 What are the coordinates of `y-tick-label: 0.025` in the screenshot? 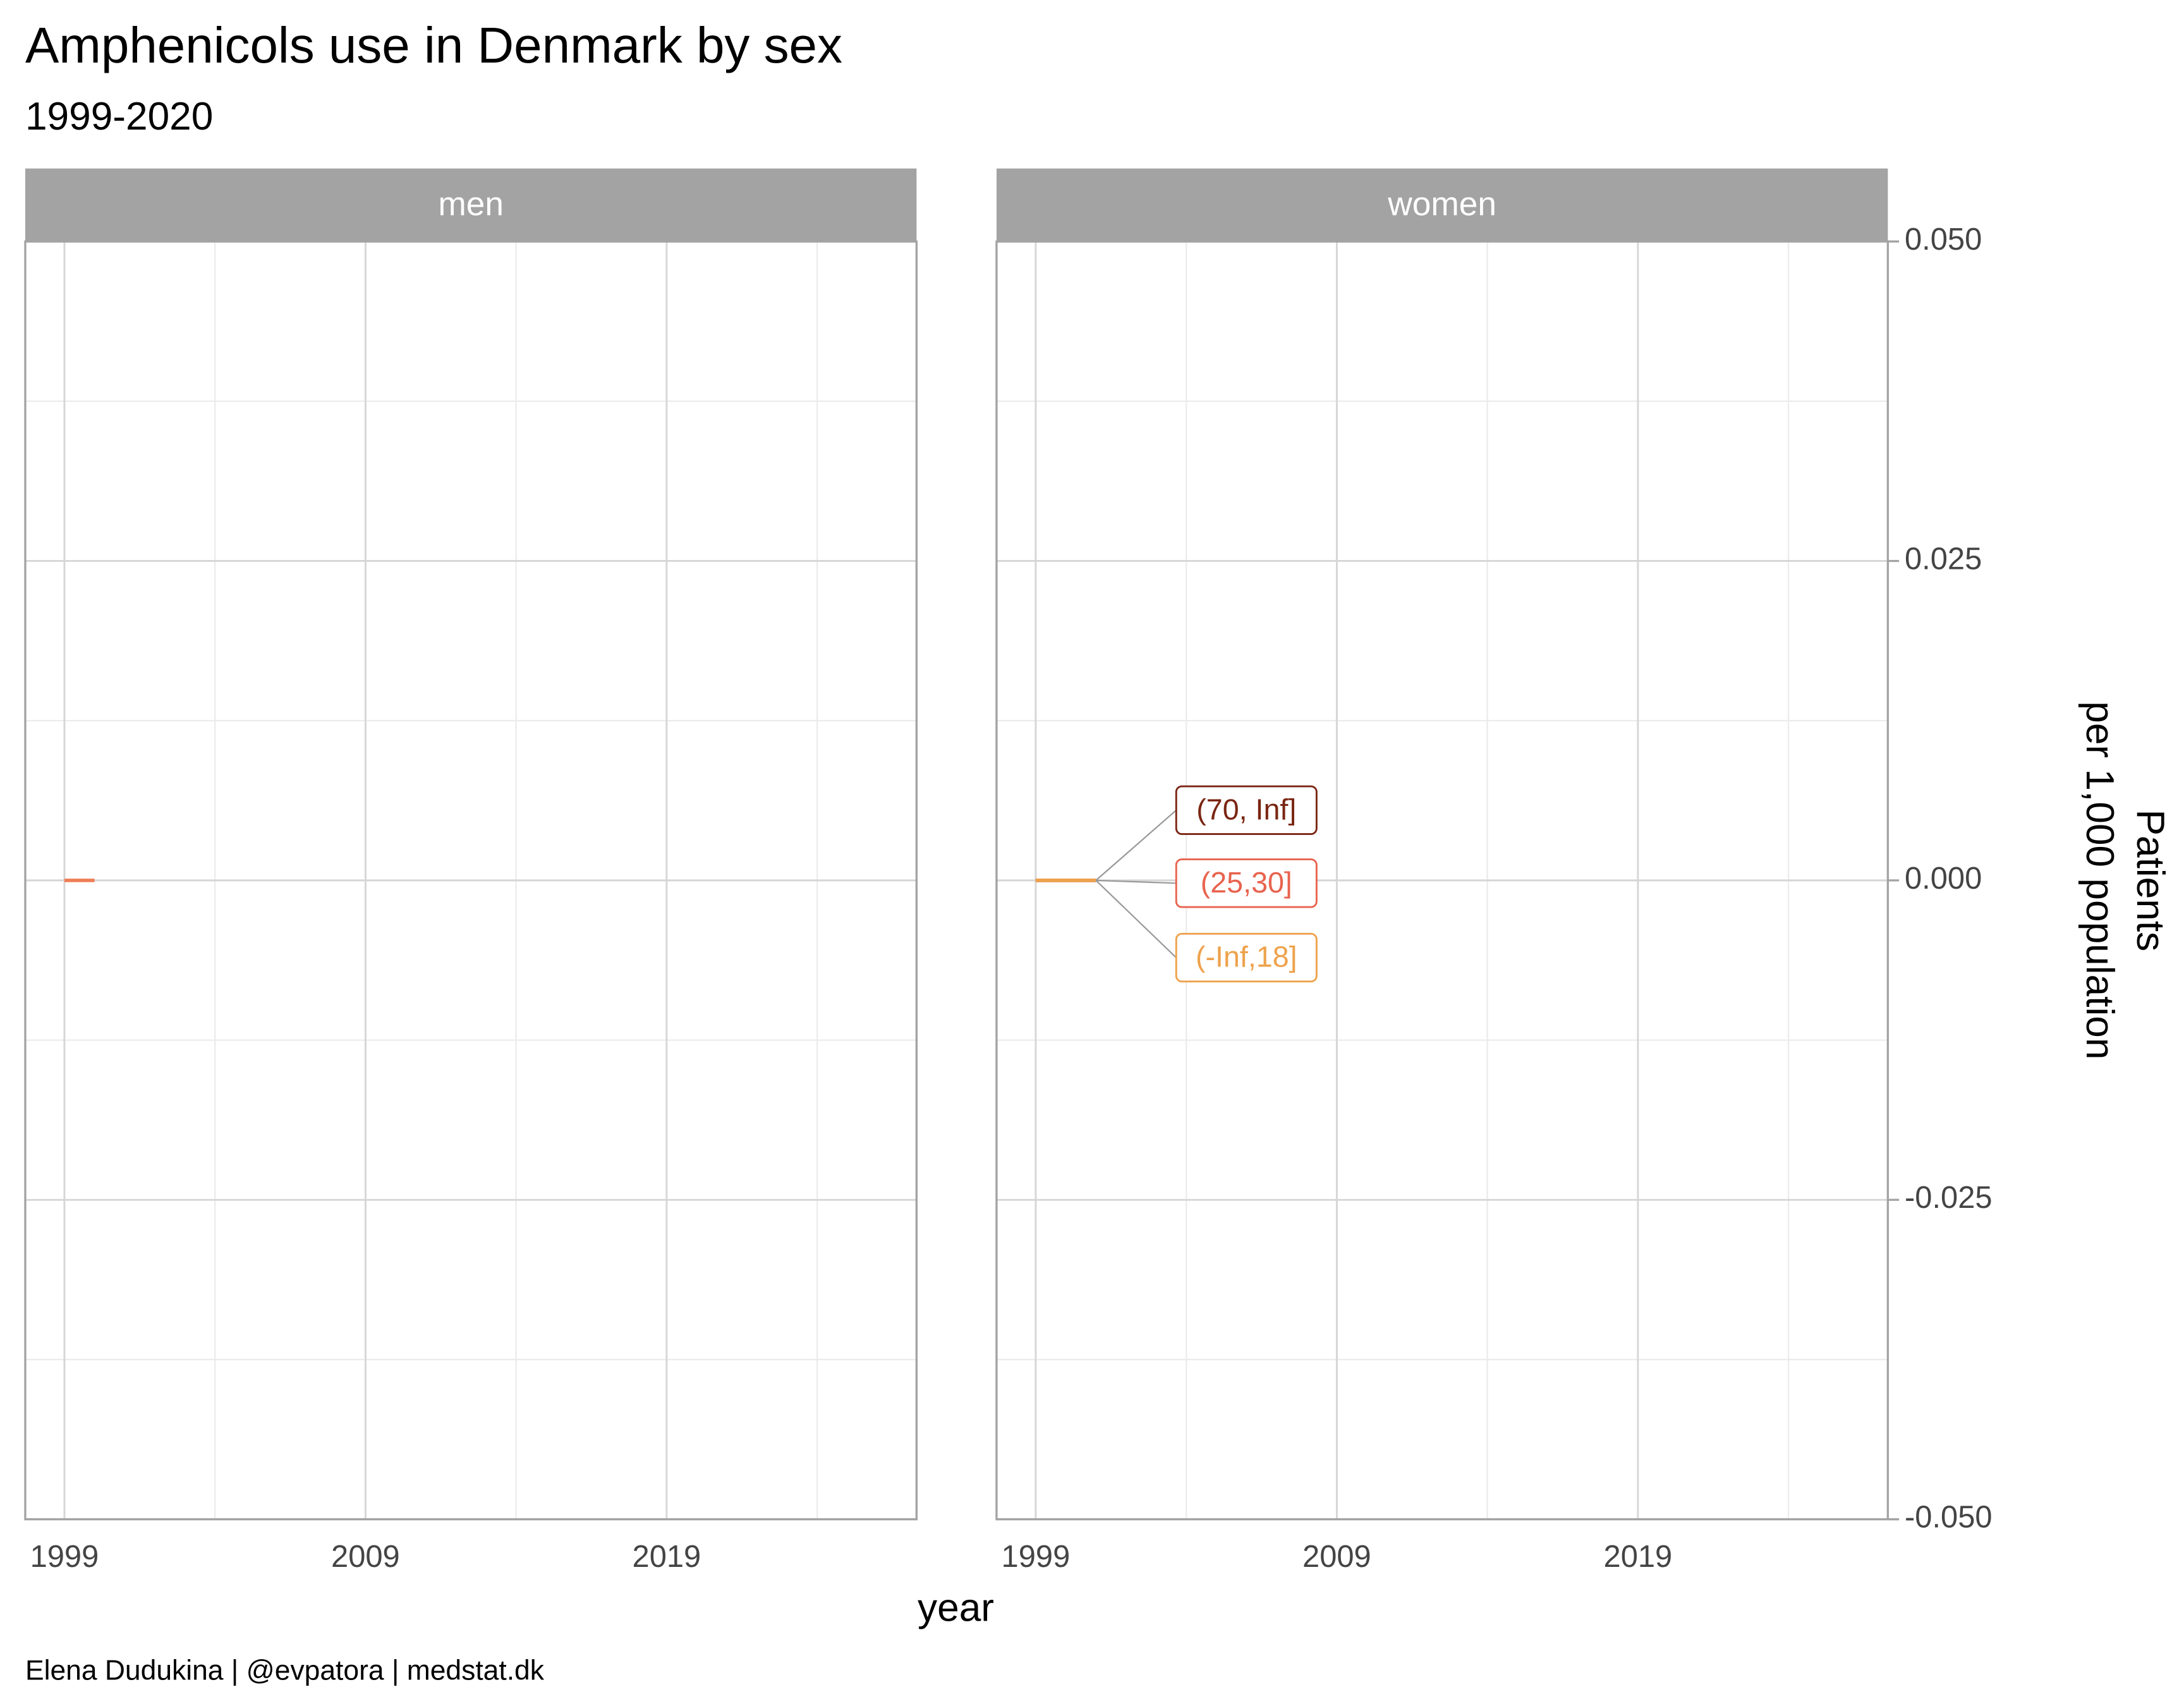 It's located at (1943, 559).